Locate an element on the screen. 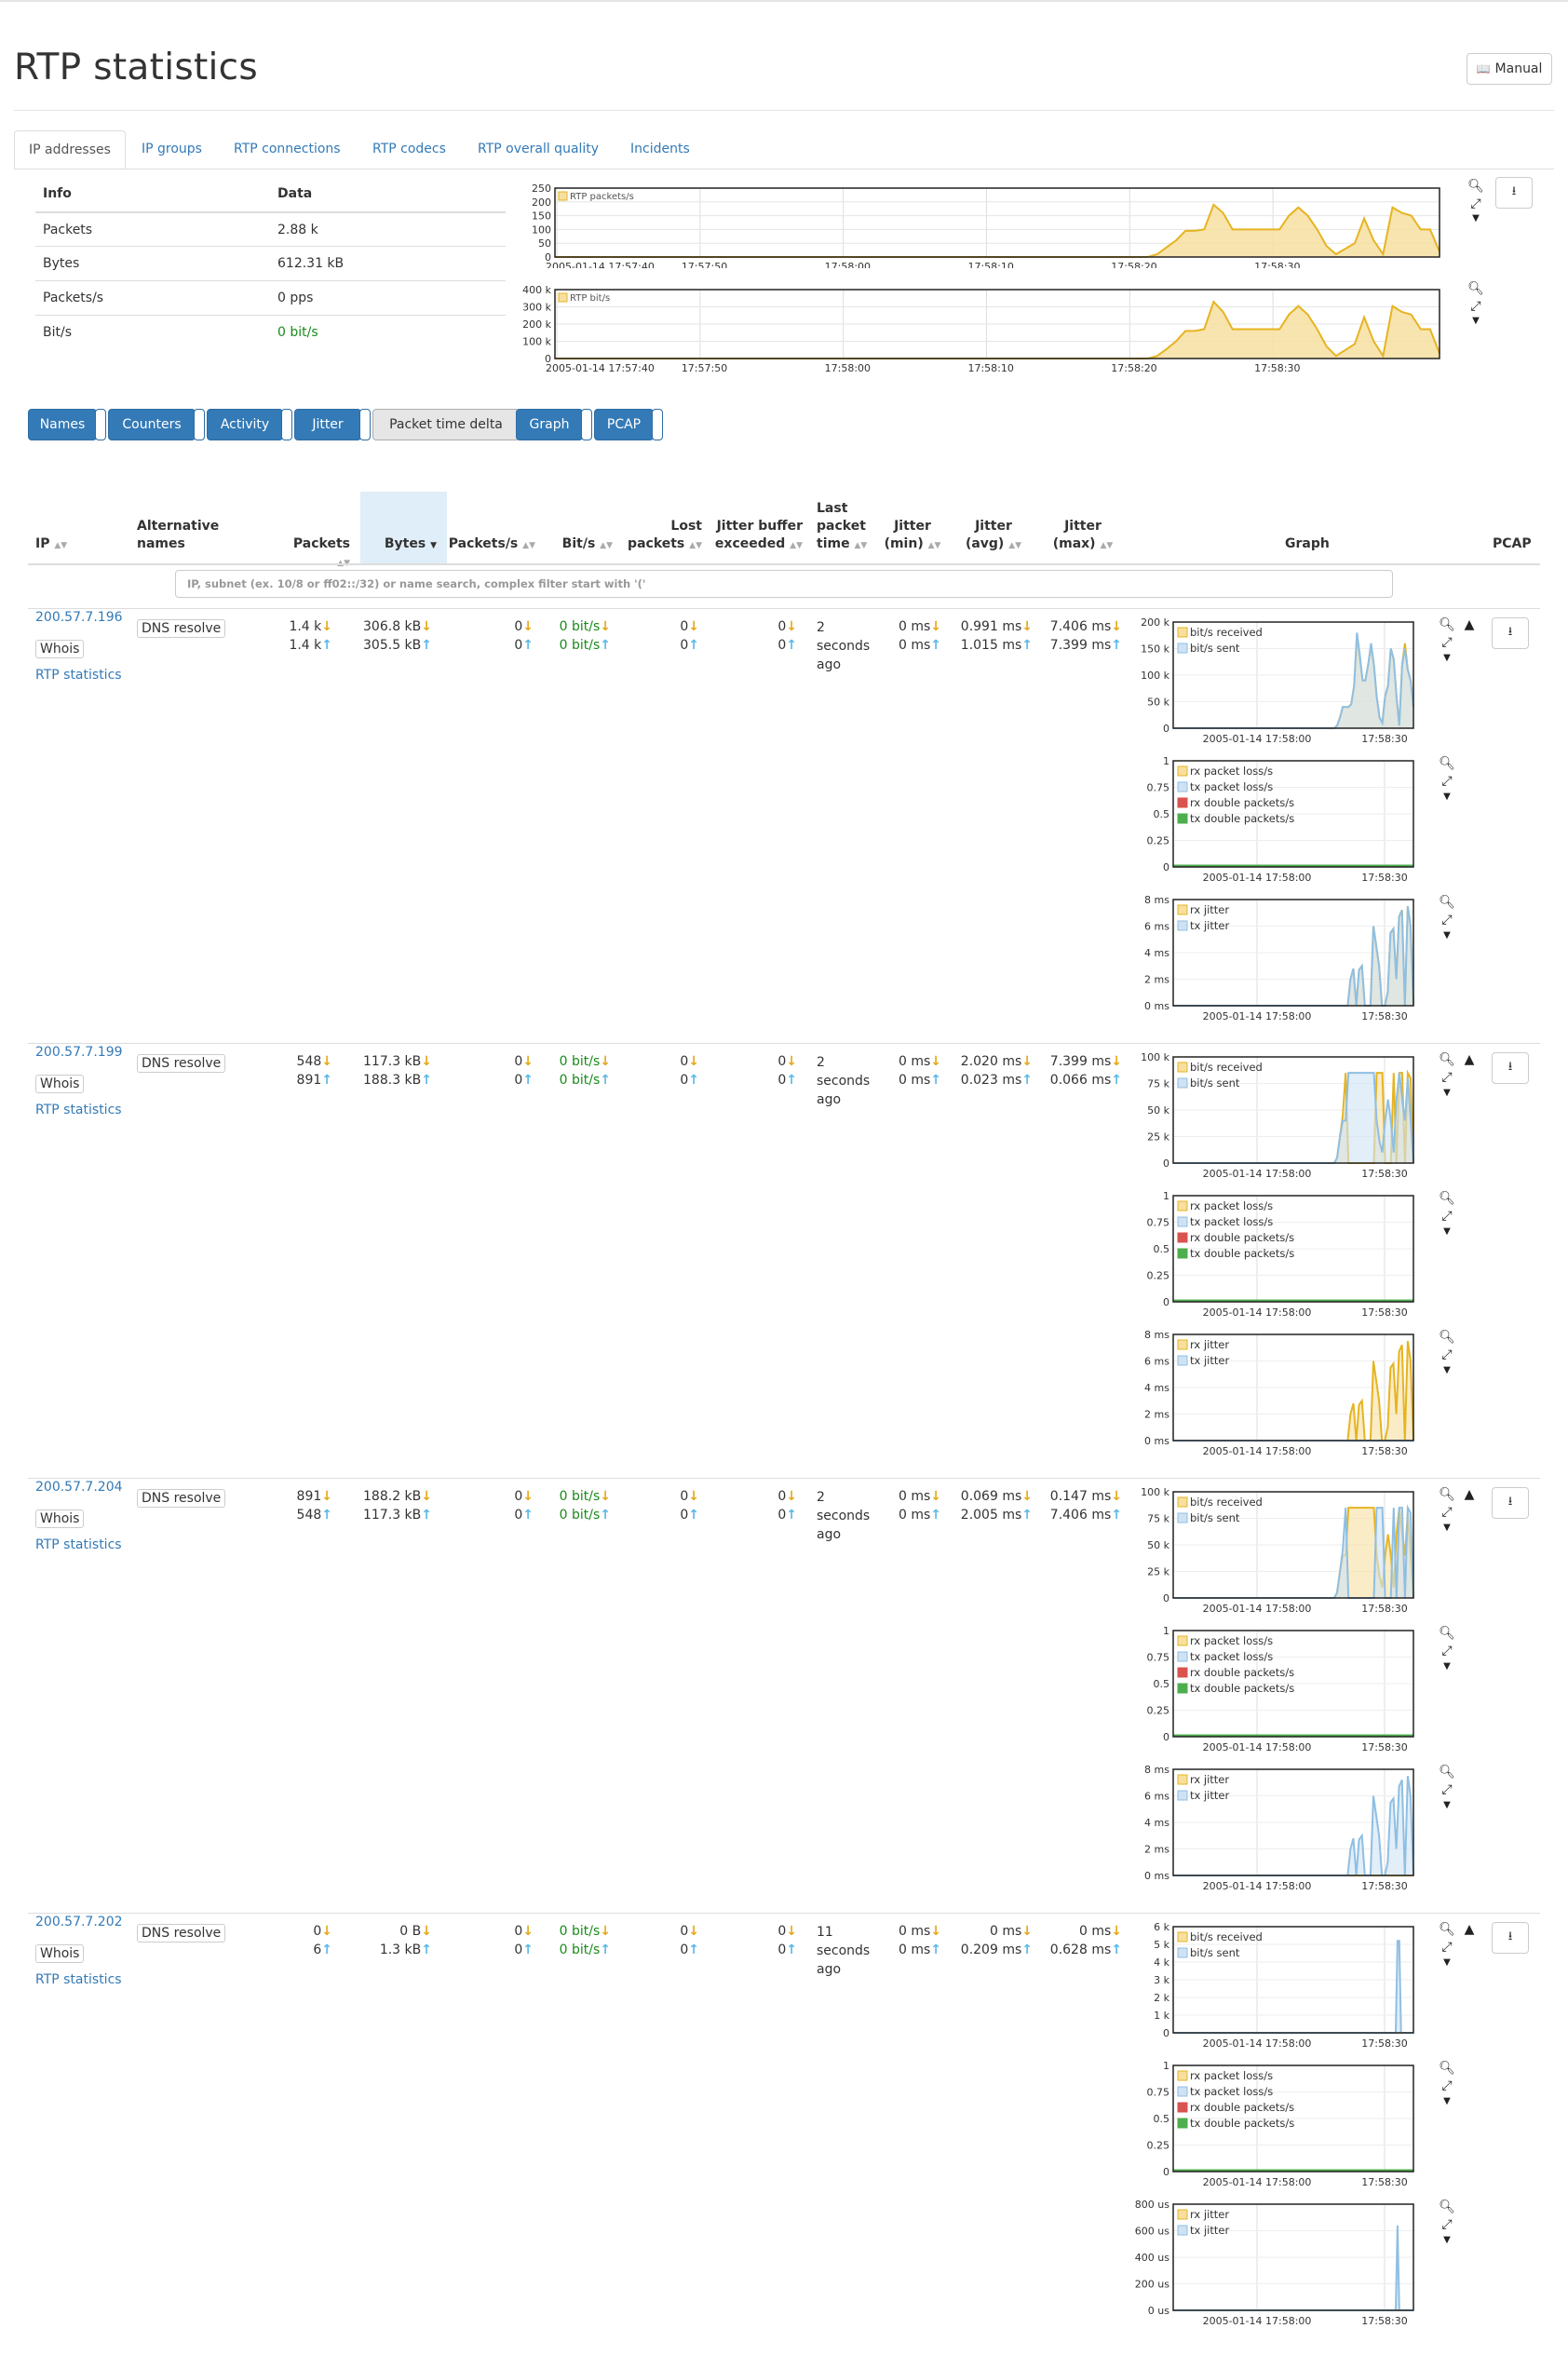  col-header-jitter-min: Jitter (min) ▲▼ is located at coordinates (913, 536).